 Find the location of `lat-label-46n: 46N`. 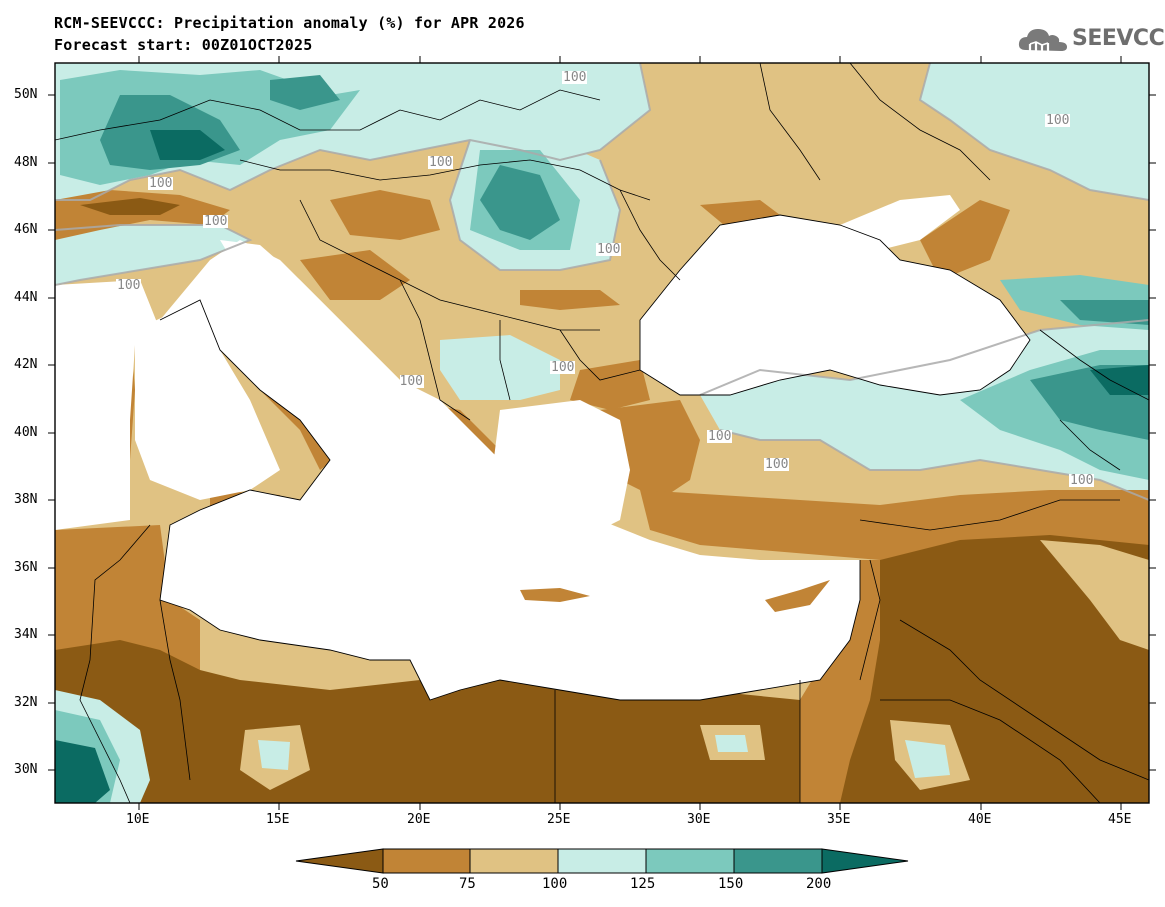

lat-label-46n: 46N is located at coordinates (26, 229).